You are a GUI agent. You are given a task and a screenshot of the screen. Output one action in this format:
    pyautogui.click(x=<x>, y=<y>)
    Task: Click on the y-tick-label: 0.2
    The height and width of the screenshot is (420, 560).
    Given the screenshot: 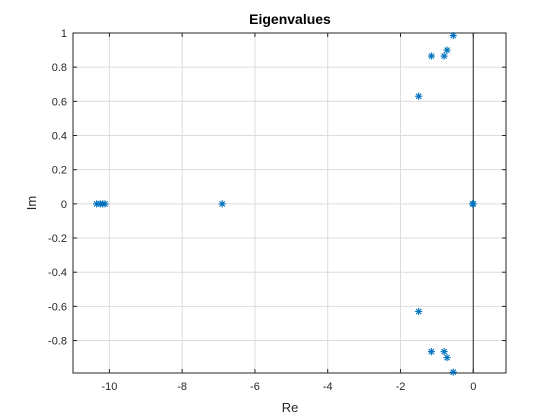 What is the action you would take?
    pyautogui.click(x=59, y=171)
    